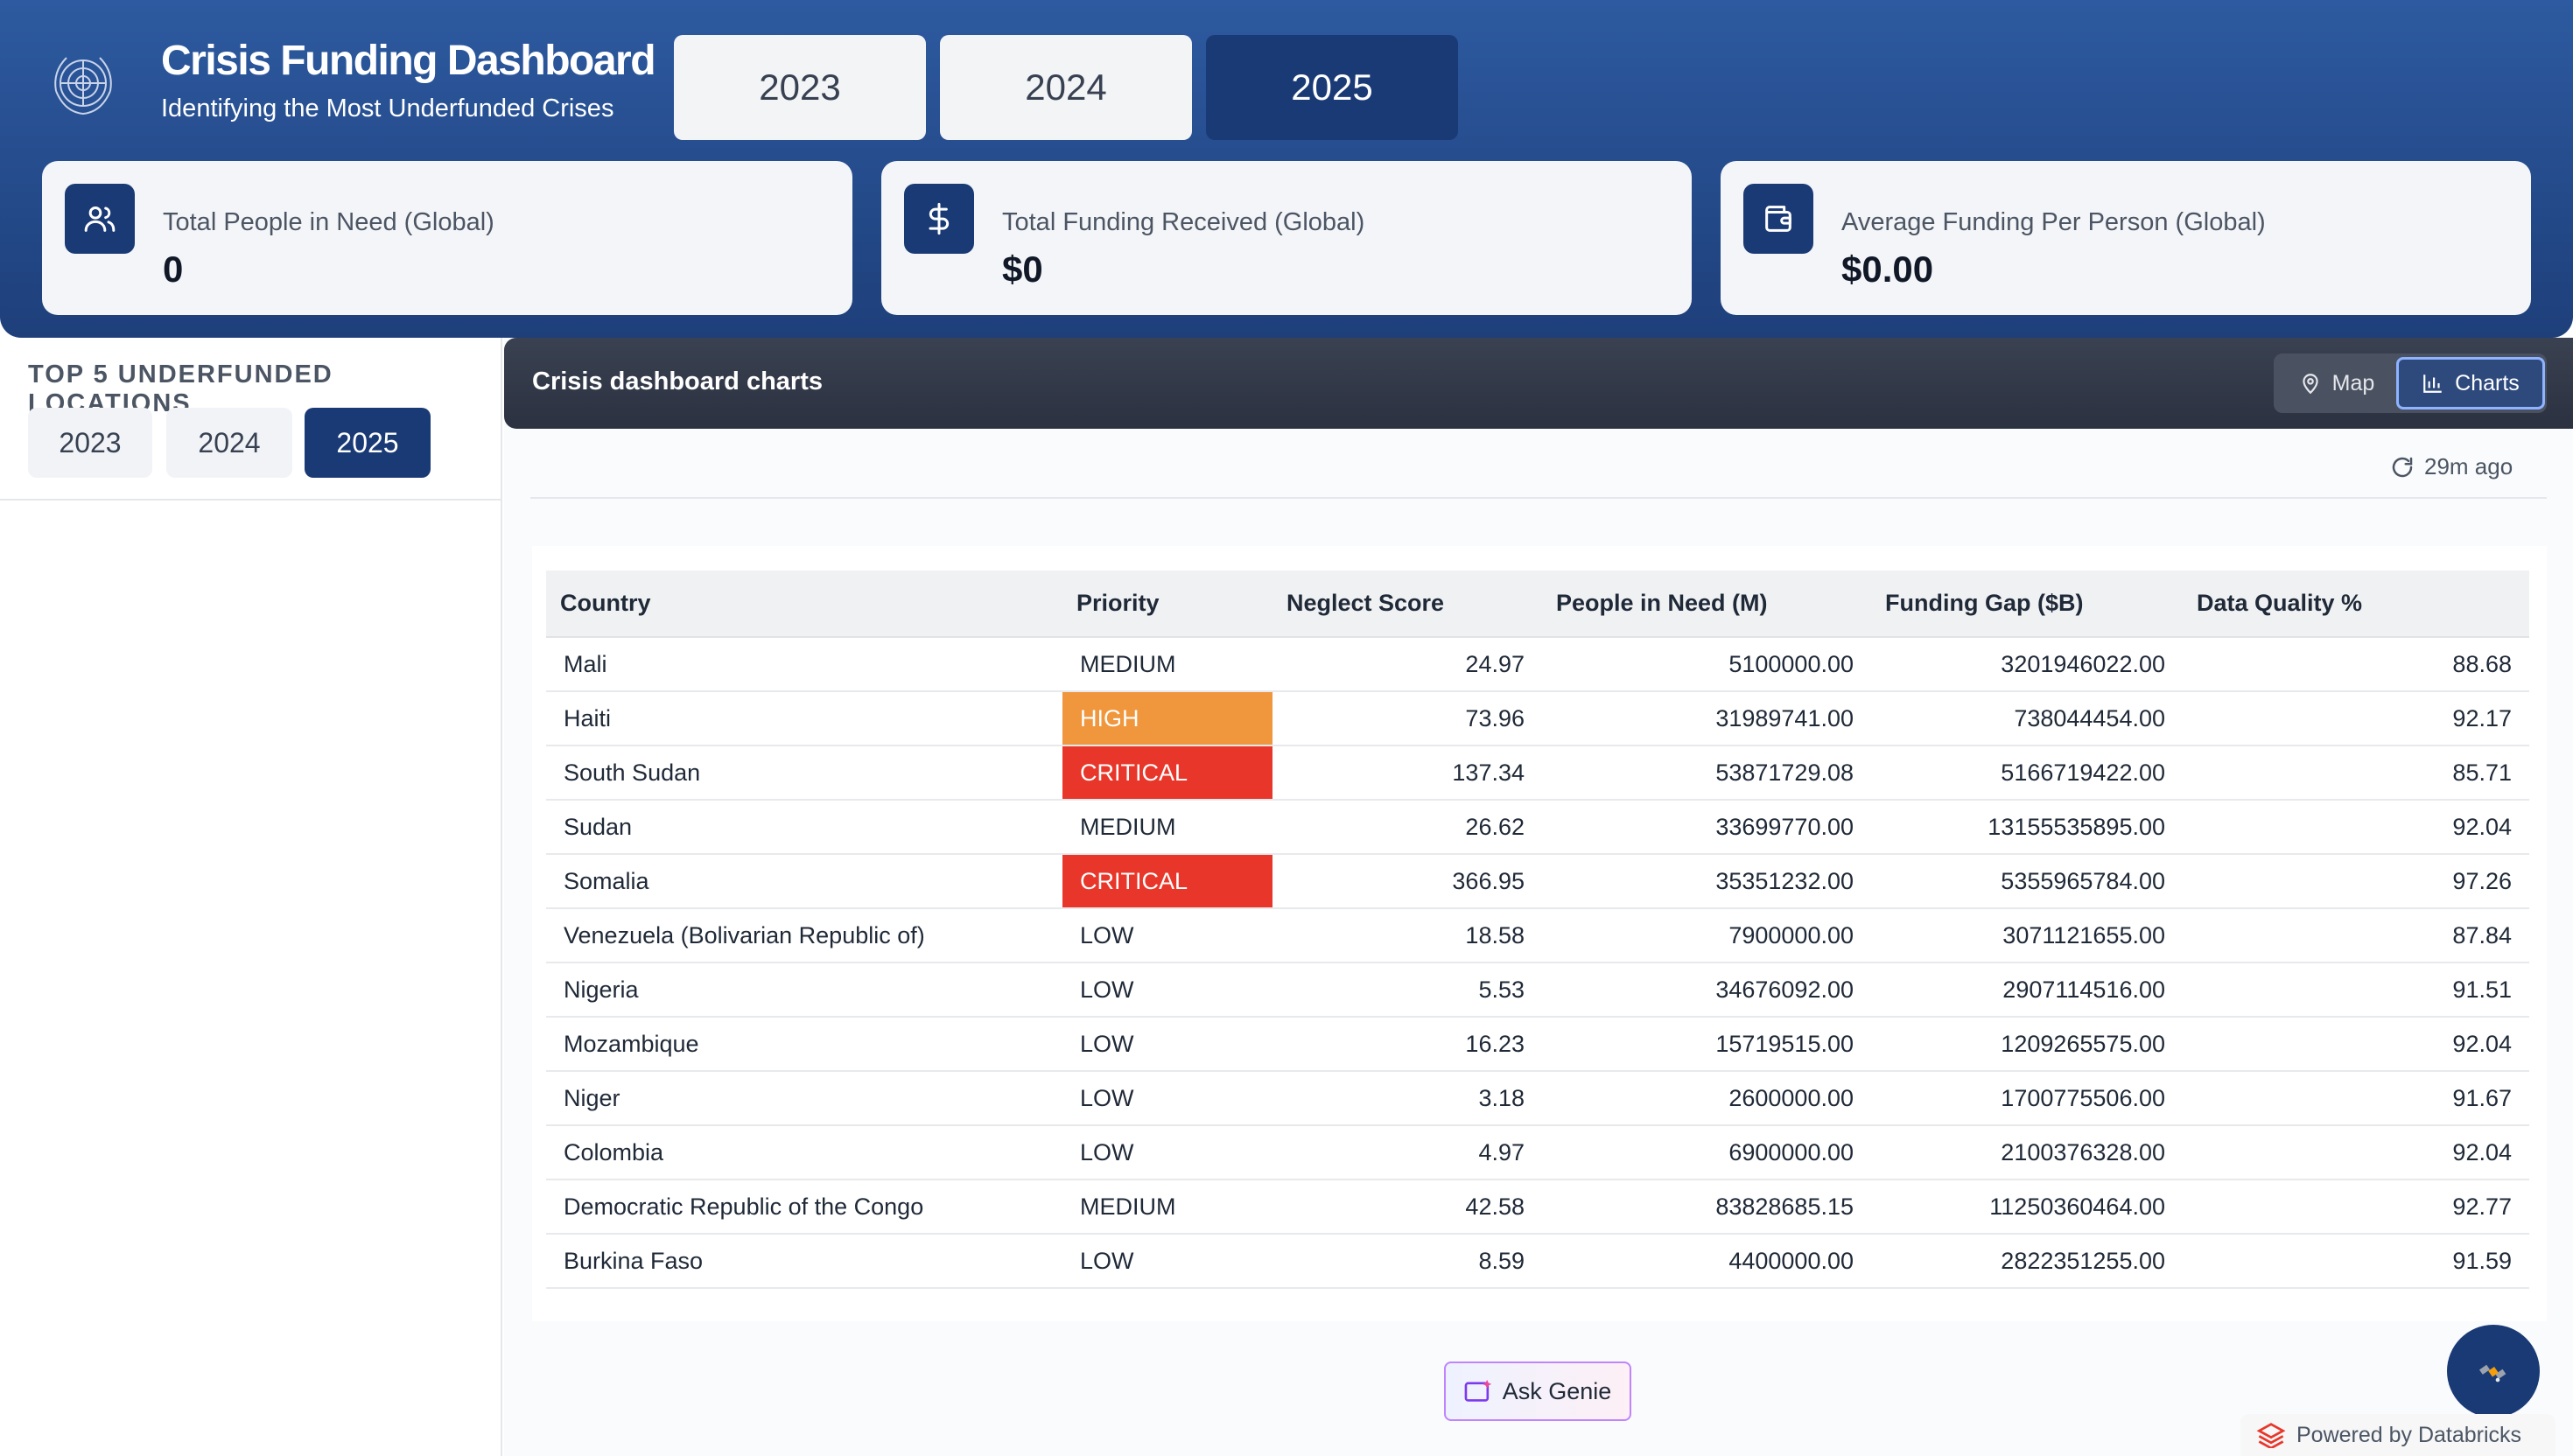  Describe the element at coordinates (447, 238) in the screenshot. I see `stat-card-people-in-need: Total People in Need (Global) 0` at that location.